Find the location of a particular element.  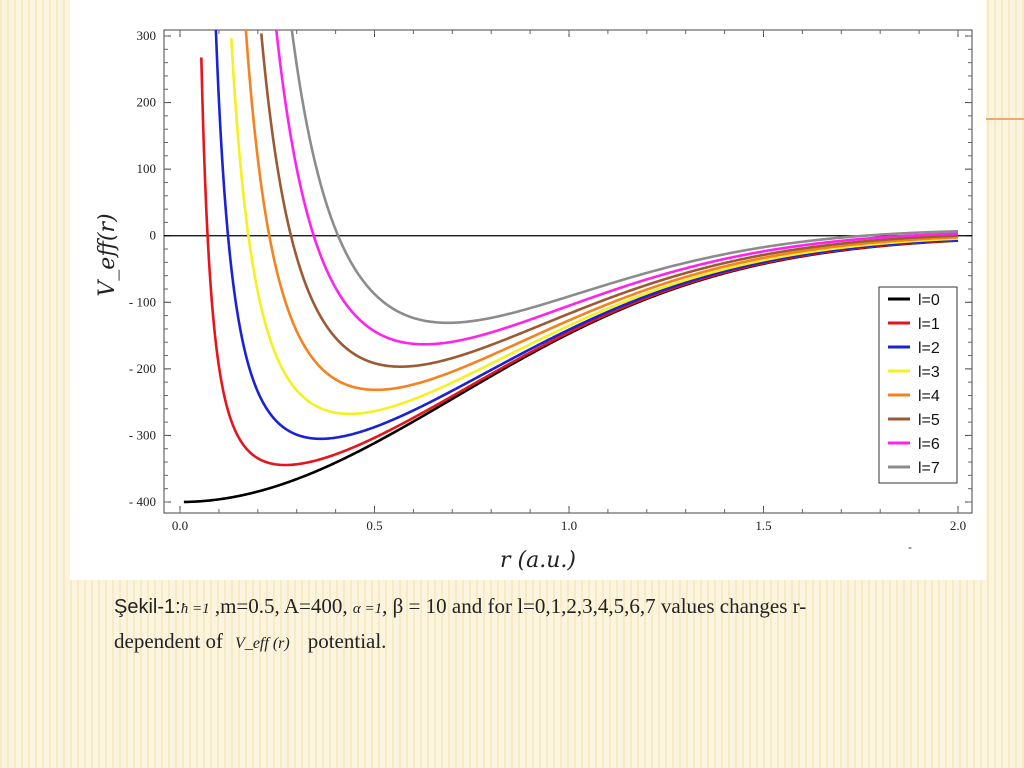

caption-line-2: dependent of V_eff (r) potential. is located at coordinates (544, 642).